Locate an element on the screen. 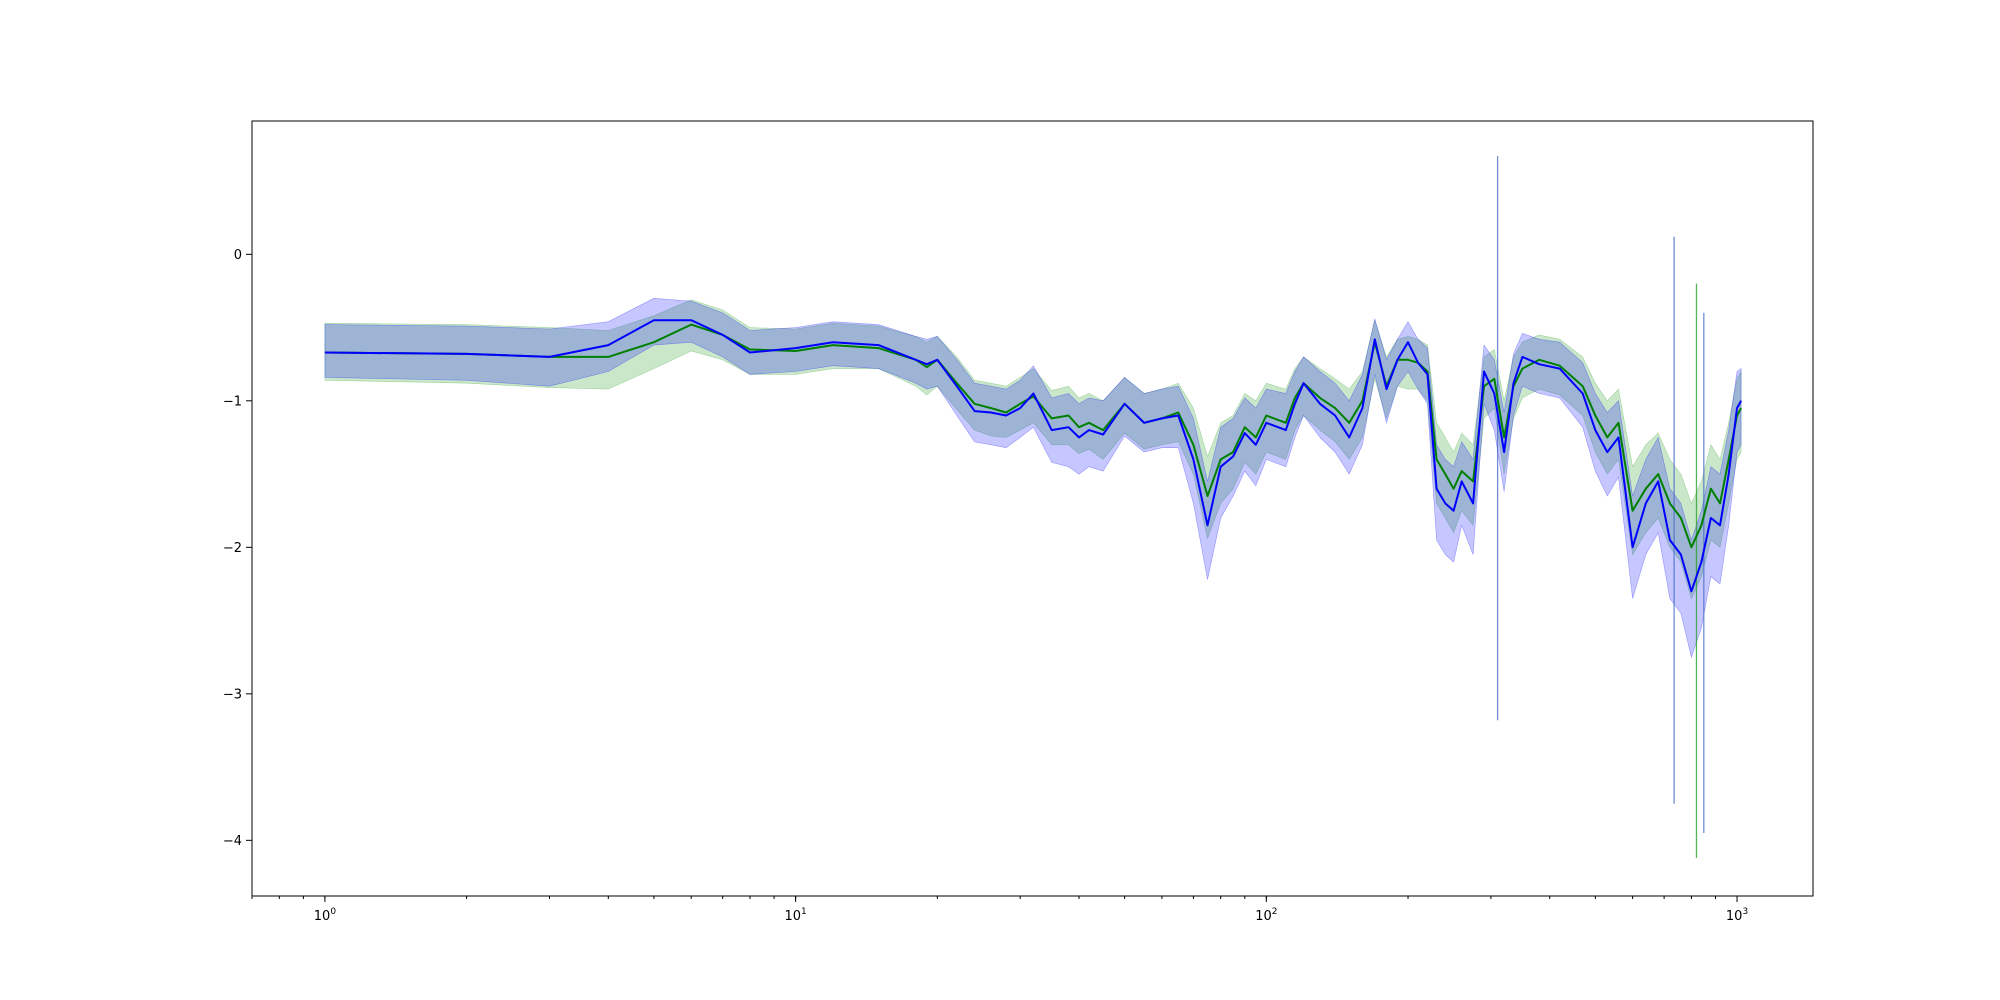 This screenshot has width=2000, height=1000. x-tick-label: 10¹ is located at coordinates (795, 915).